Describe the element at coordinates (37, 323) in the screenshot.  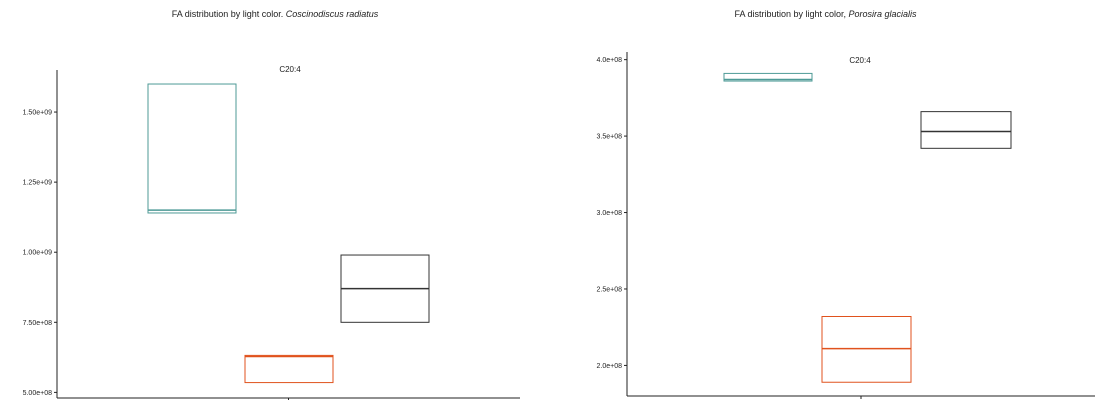
I see `y-tick-label: 7.50e+08` at that location.